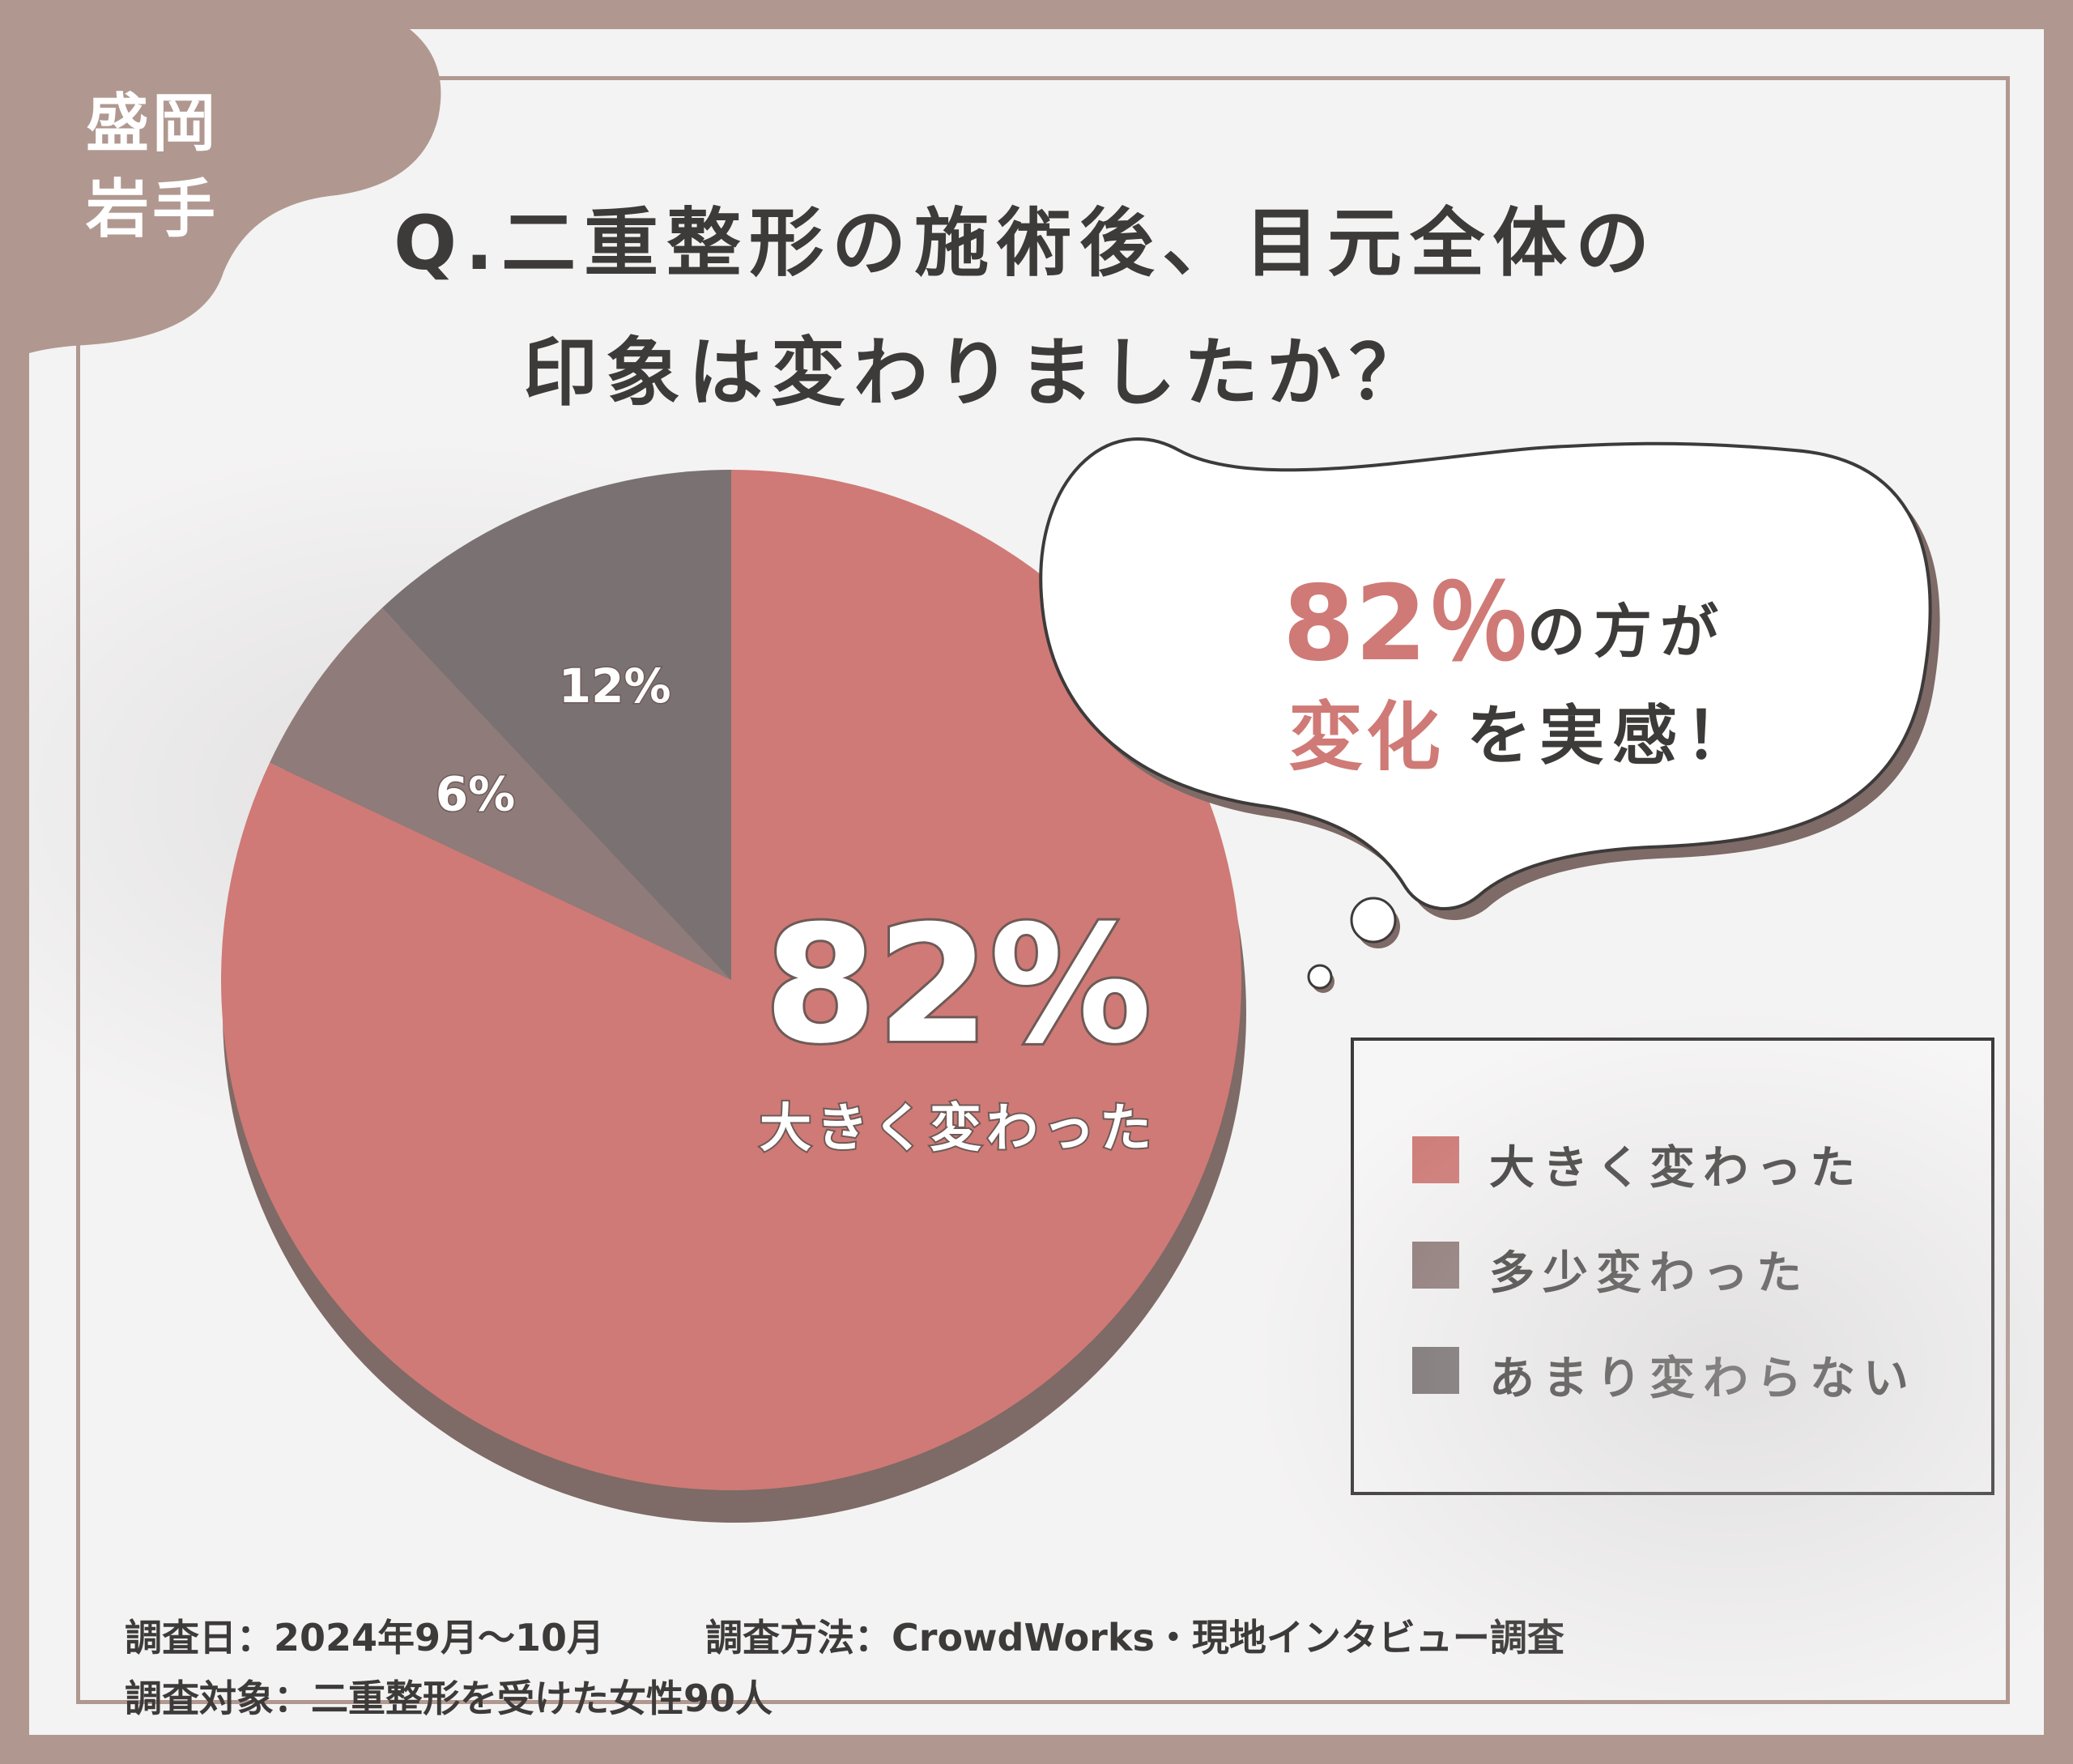 The height and width of the screenshot is (1764, 2073). What do you see at coordinates (449, 1698) in the screenshot?
I see `survey-target: 調査対象：二重整形を受けた女性90人` at bounding box center [449, 1698].